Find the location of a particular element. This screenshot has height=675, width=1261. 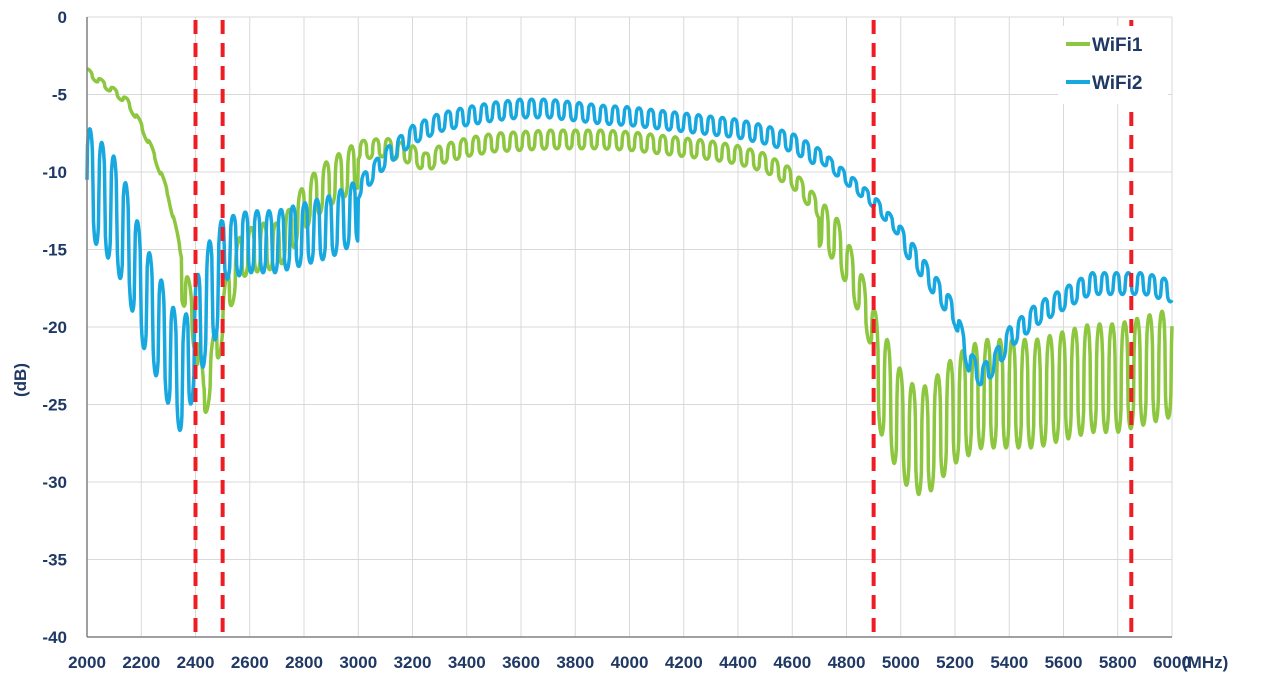

x-tick-label: 4800 is located at coordinates (847, 662).